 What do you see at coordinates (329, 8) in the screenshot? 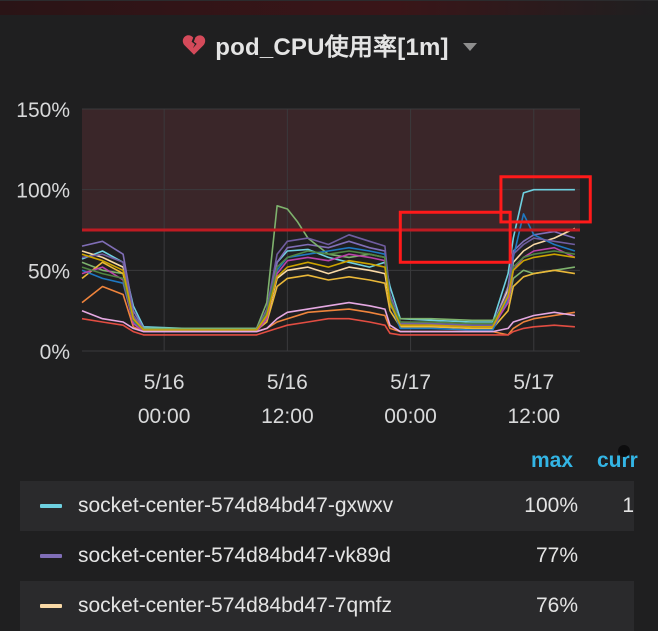
I see `panel-top-band` at bounding box center [329, 8].